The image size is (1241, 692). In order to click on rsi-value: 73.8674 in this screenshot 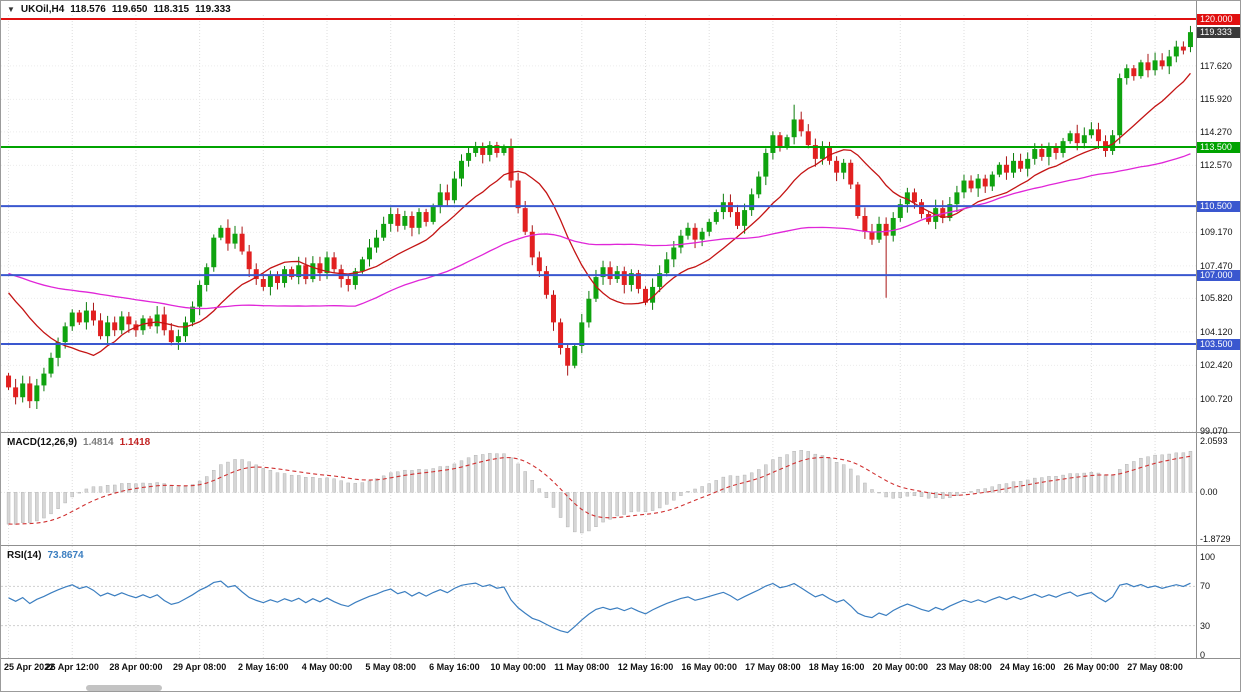, I will do `click(65, 555)`.